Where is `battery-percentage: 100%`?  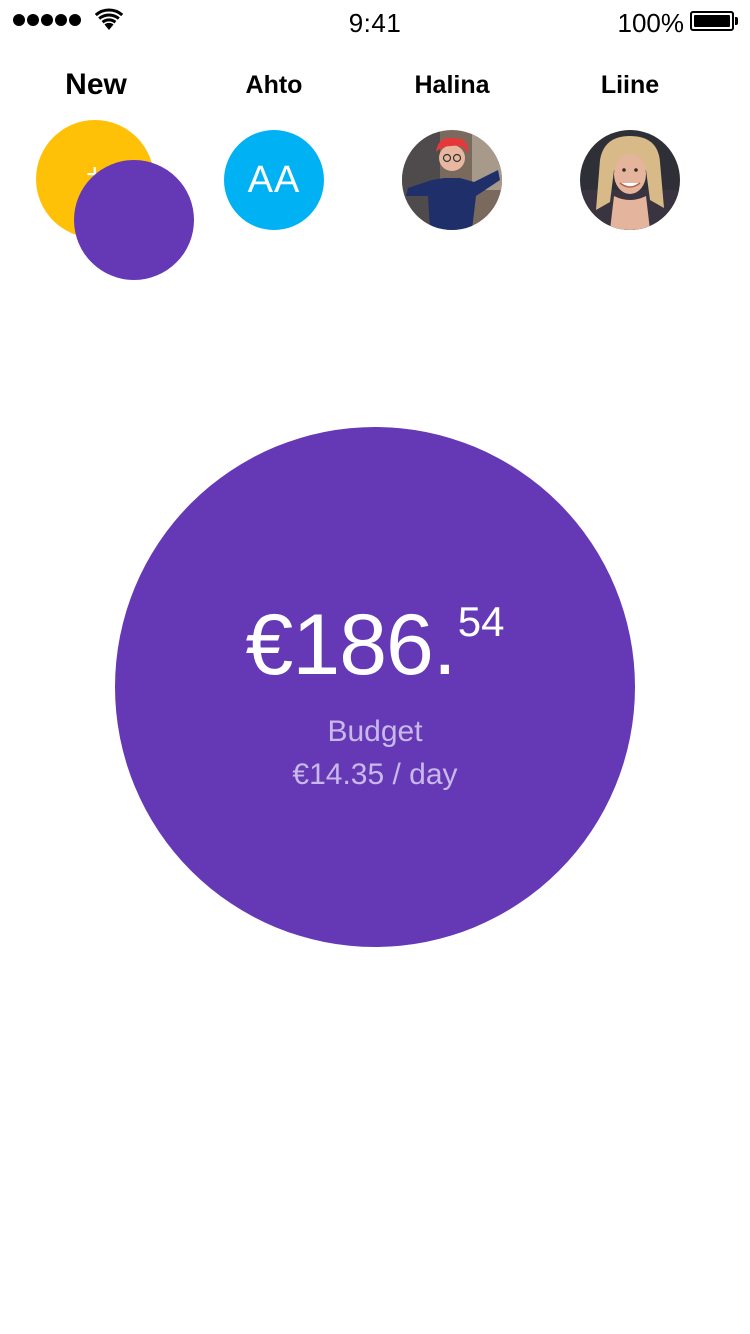 battery-percentage: 100% is located at coordinates (651, 23).